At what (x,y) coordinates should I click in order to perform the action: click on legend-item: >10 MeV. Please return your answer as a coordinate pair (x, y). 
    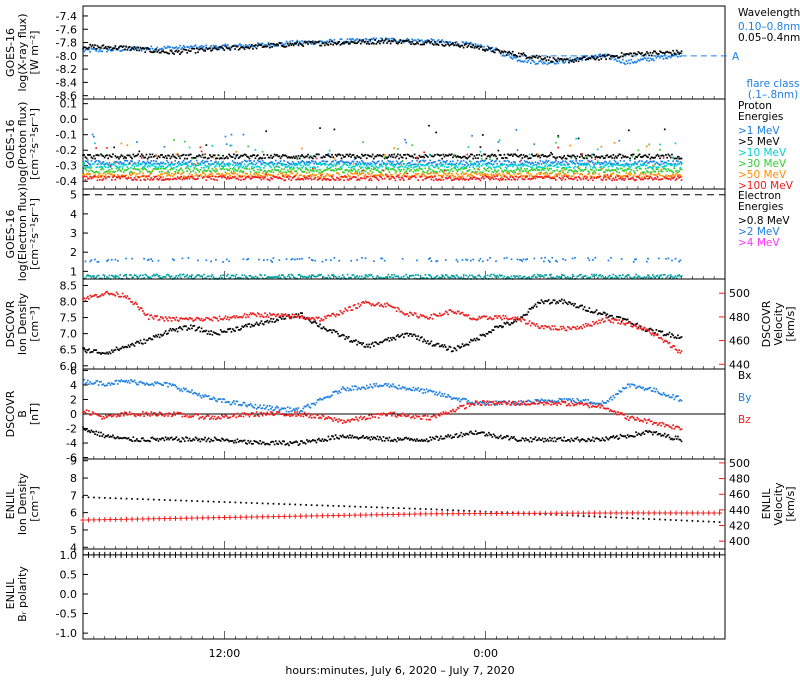
    Looking at the image, I should click on (762, 153).